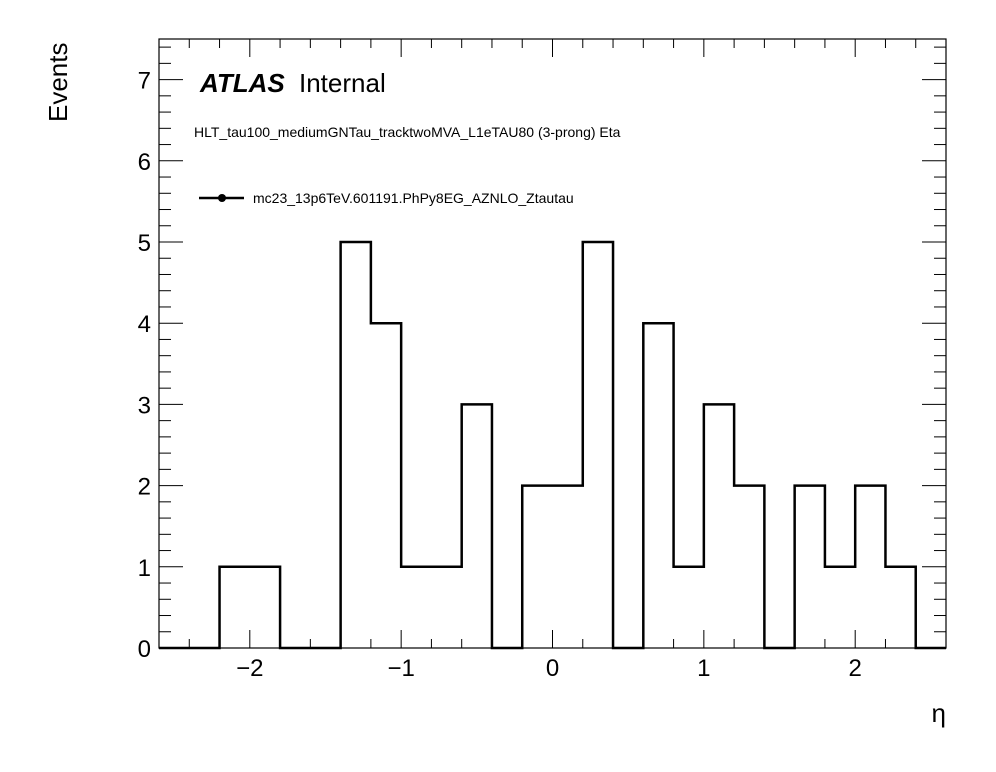 The height and width of the screenshot is (772, 996). I want to click on x-tick-label: 0, so click(552, 668).